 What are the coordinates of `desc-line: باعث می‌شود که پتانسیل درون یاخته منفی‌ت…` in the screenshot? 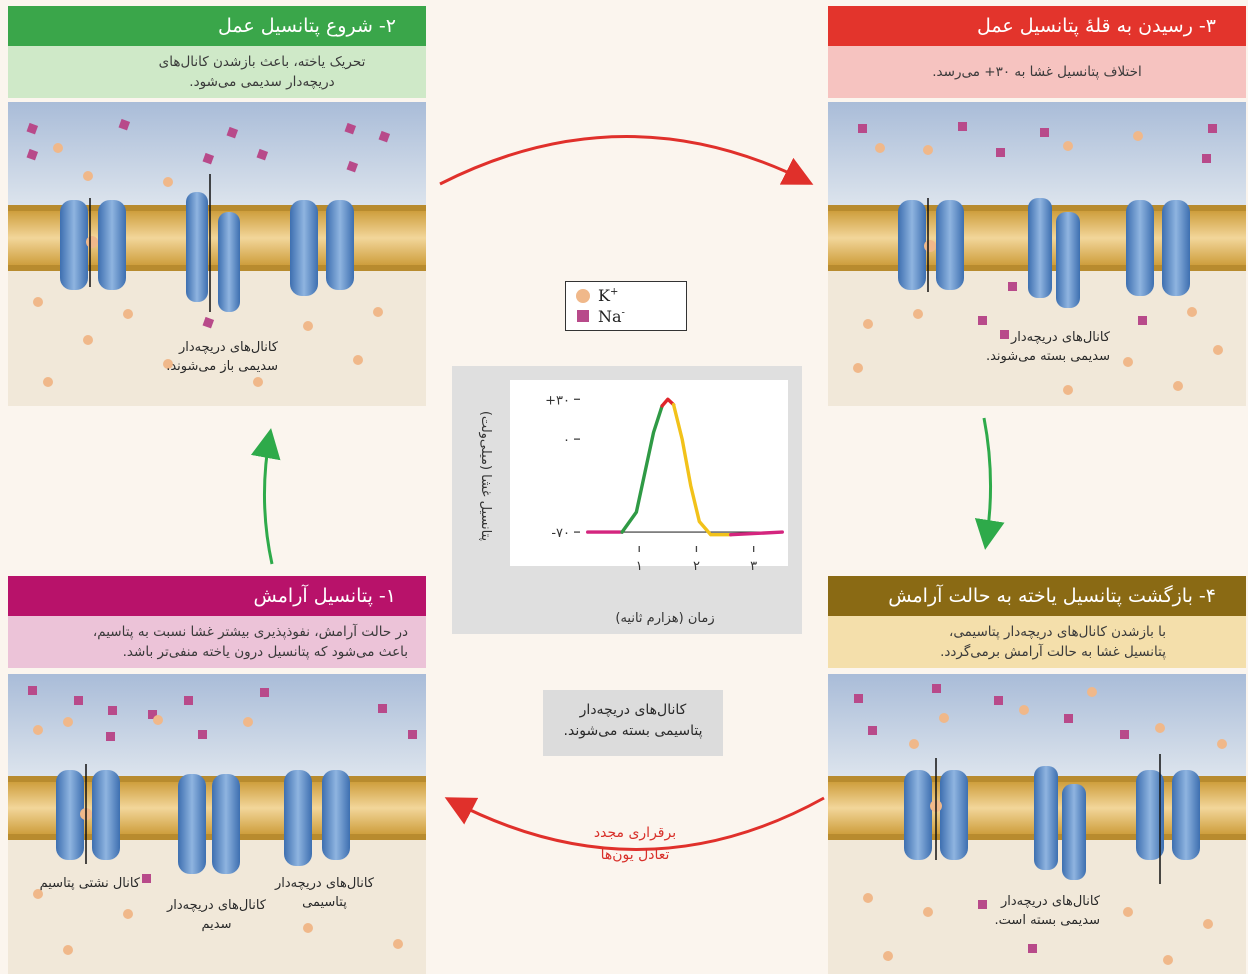 It's located at (265, 652).